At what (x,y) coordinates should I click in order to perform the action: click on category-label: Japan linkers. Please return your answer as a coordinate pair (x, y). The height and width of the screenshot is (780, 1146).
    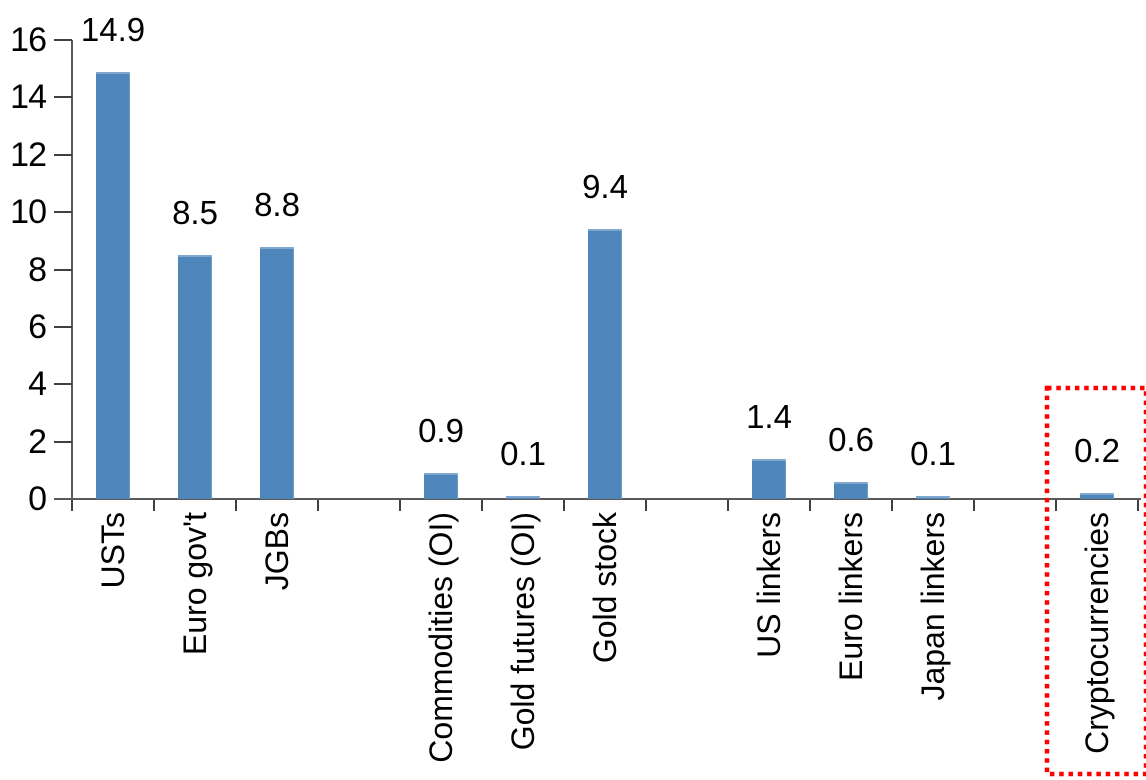
    Looking at the image, I should click on (933, 606).